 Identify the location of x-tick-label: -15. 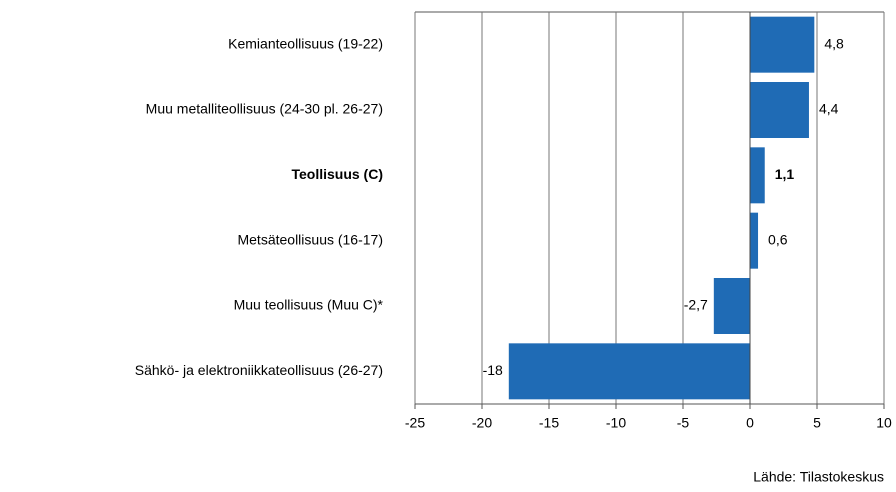
(549, 423).